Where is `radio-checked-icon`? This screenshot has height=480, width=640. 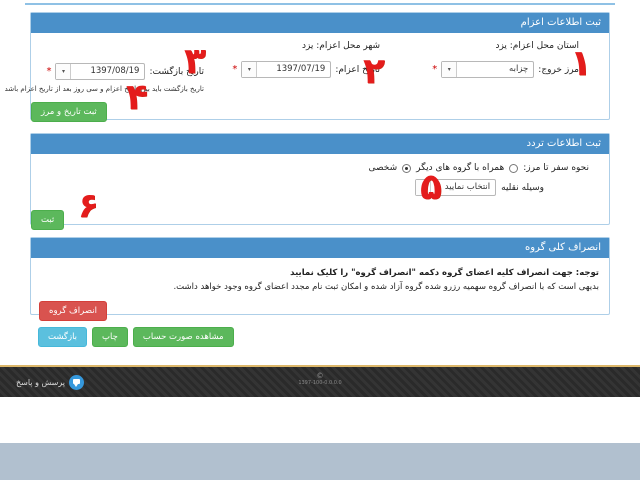
radio-checked-icon is located at coordinates (407, 168).